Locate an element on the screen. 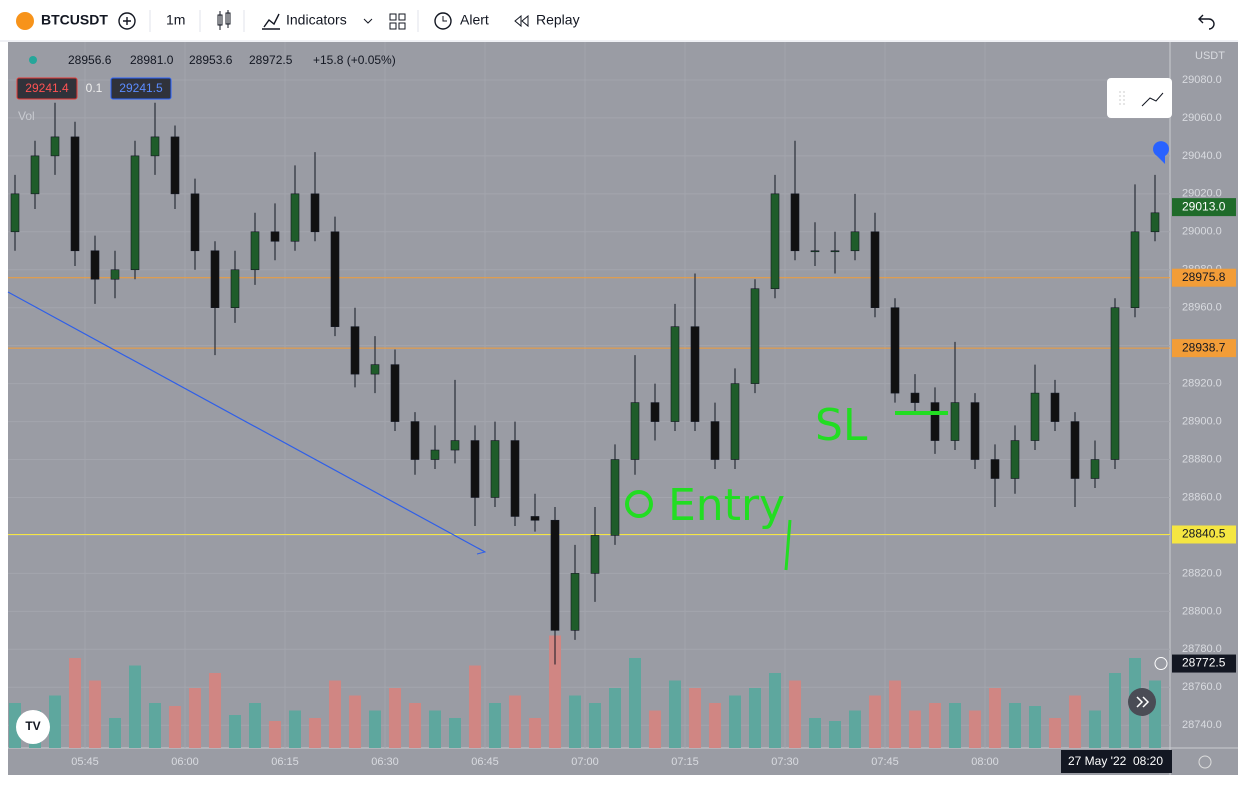 The width and height of the screenshot is (1238, 785). alert-marker is located at coordinates (1161, 152).